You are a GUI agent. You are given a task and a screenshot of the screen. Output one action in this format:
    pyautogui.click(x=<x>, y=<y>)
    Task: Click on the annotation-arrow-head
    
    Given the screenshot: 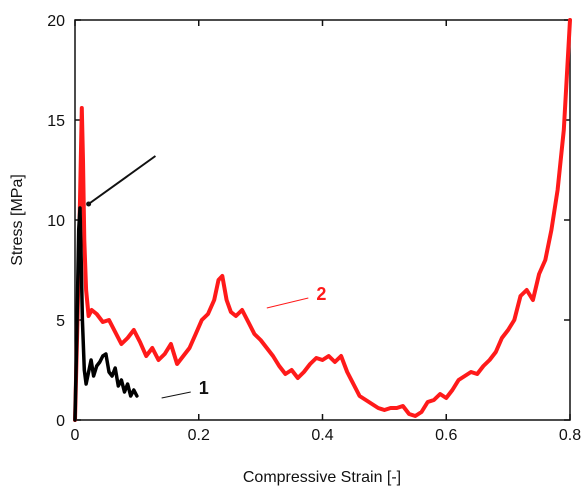 What is the action you would take?
    pyautogui.click(x=89, y=204)
    